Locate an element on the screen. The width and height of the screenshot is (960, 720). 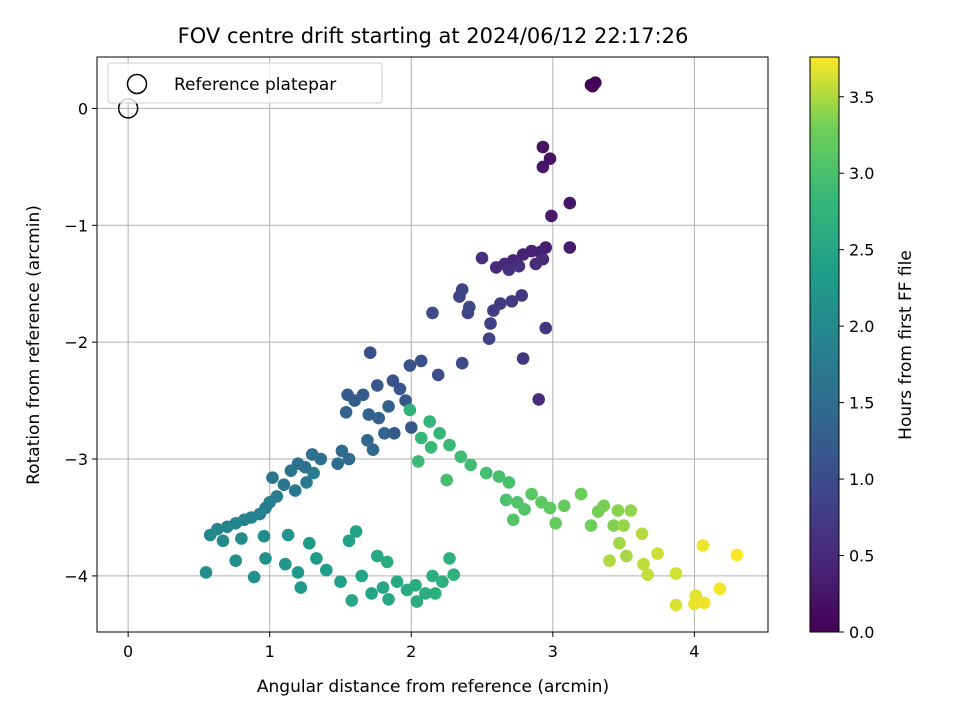
colorbar-label: Hours from first FF file is located at coordinates (906, 345).